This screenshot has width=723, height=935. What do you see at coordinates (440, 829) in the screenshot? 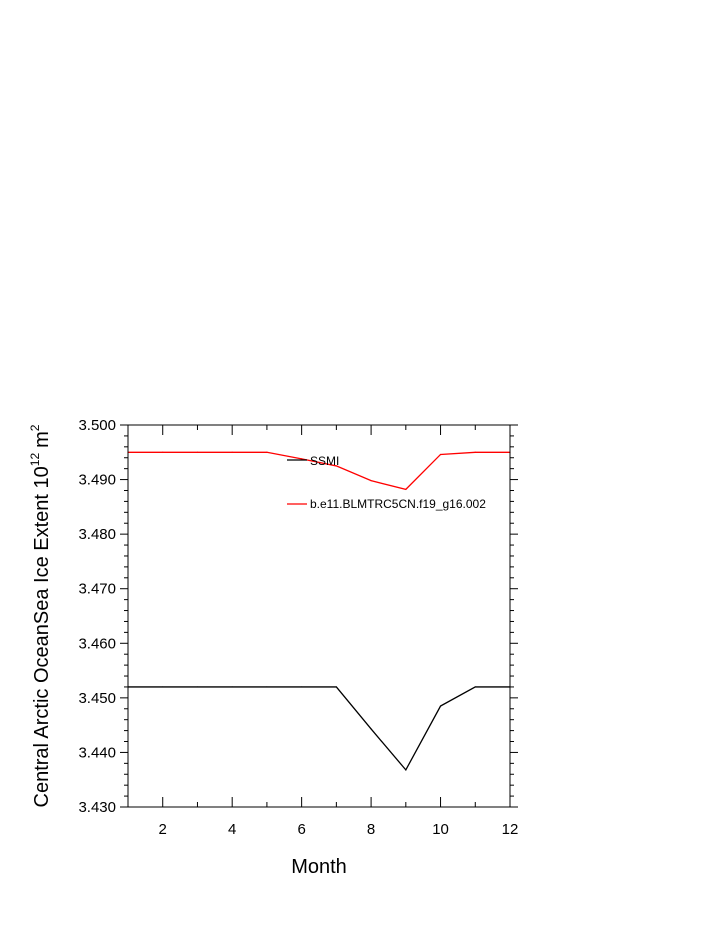
I see `x-tick-label: 10` at bounding box center [440, 829].